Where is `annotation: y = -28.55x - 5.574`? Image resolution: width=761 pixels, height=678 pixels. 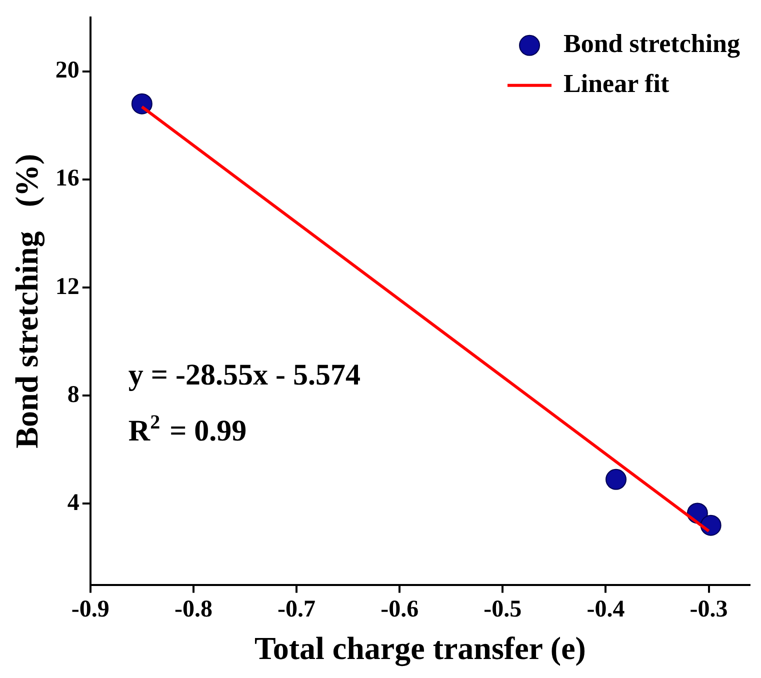 annotation: y = -28.55x - 5.574 is located at coordinates (244, 375).